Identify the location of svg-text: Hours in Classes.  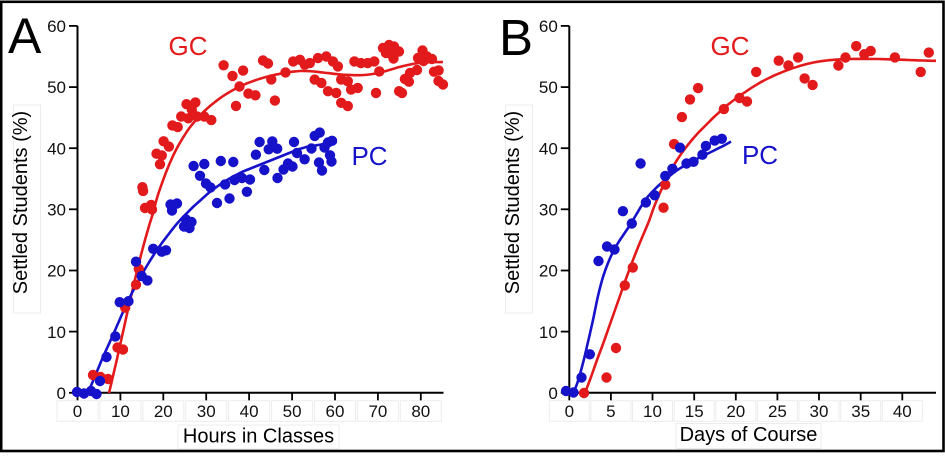
(258, 437).